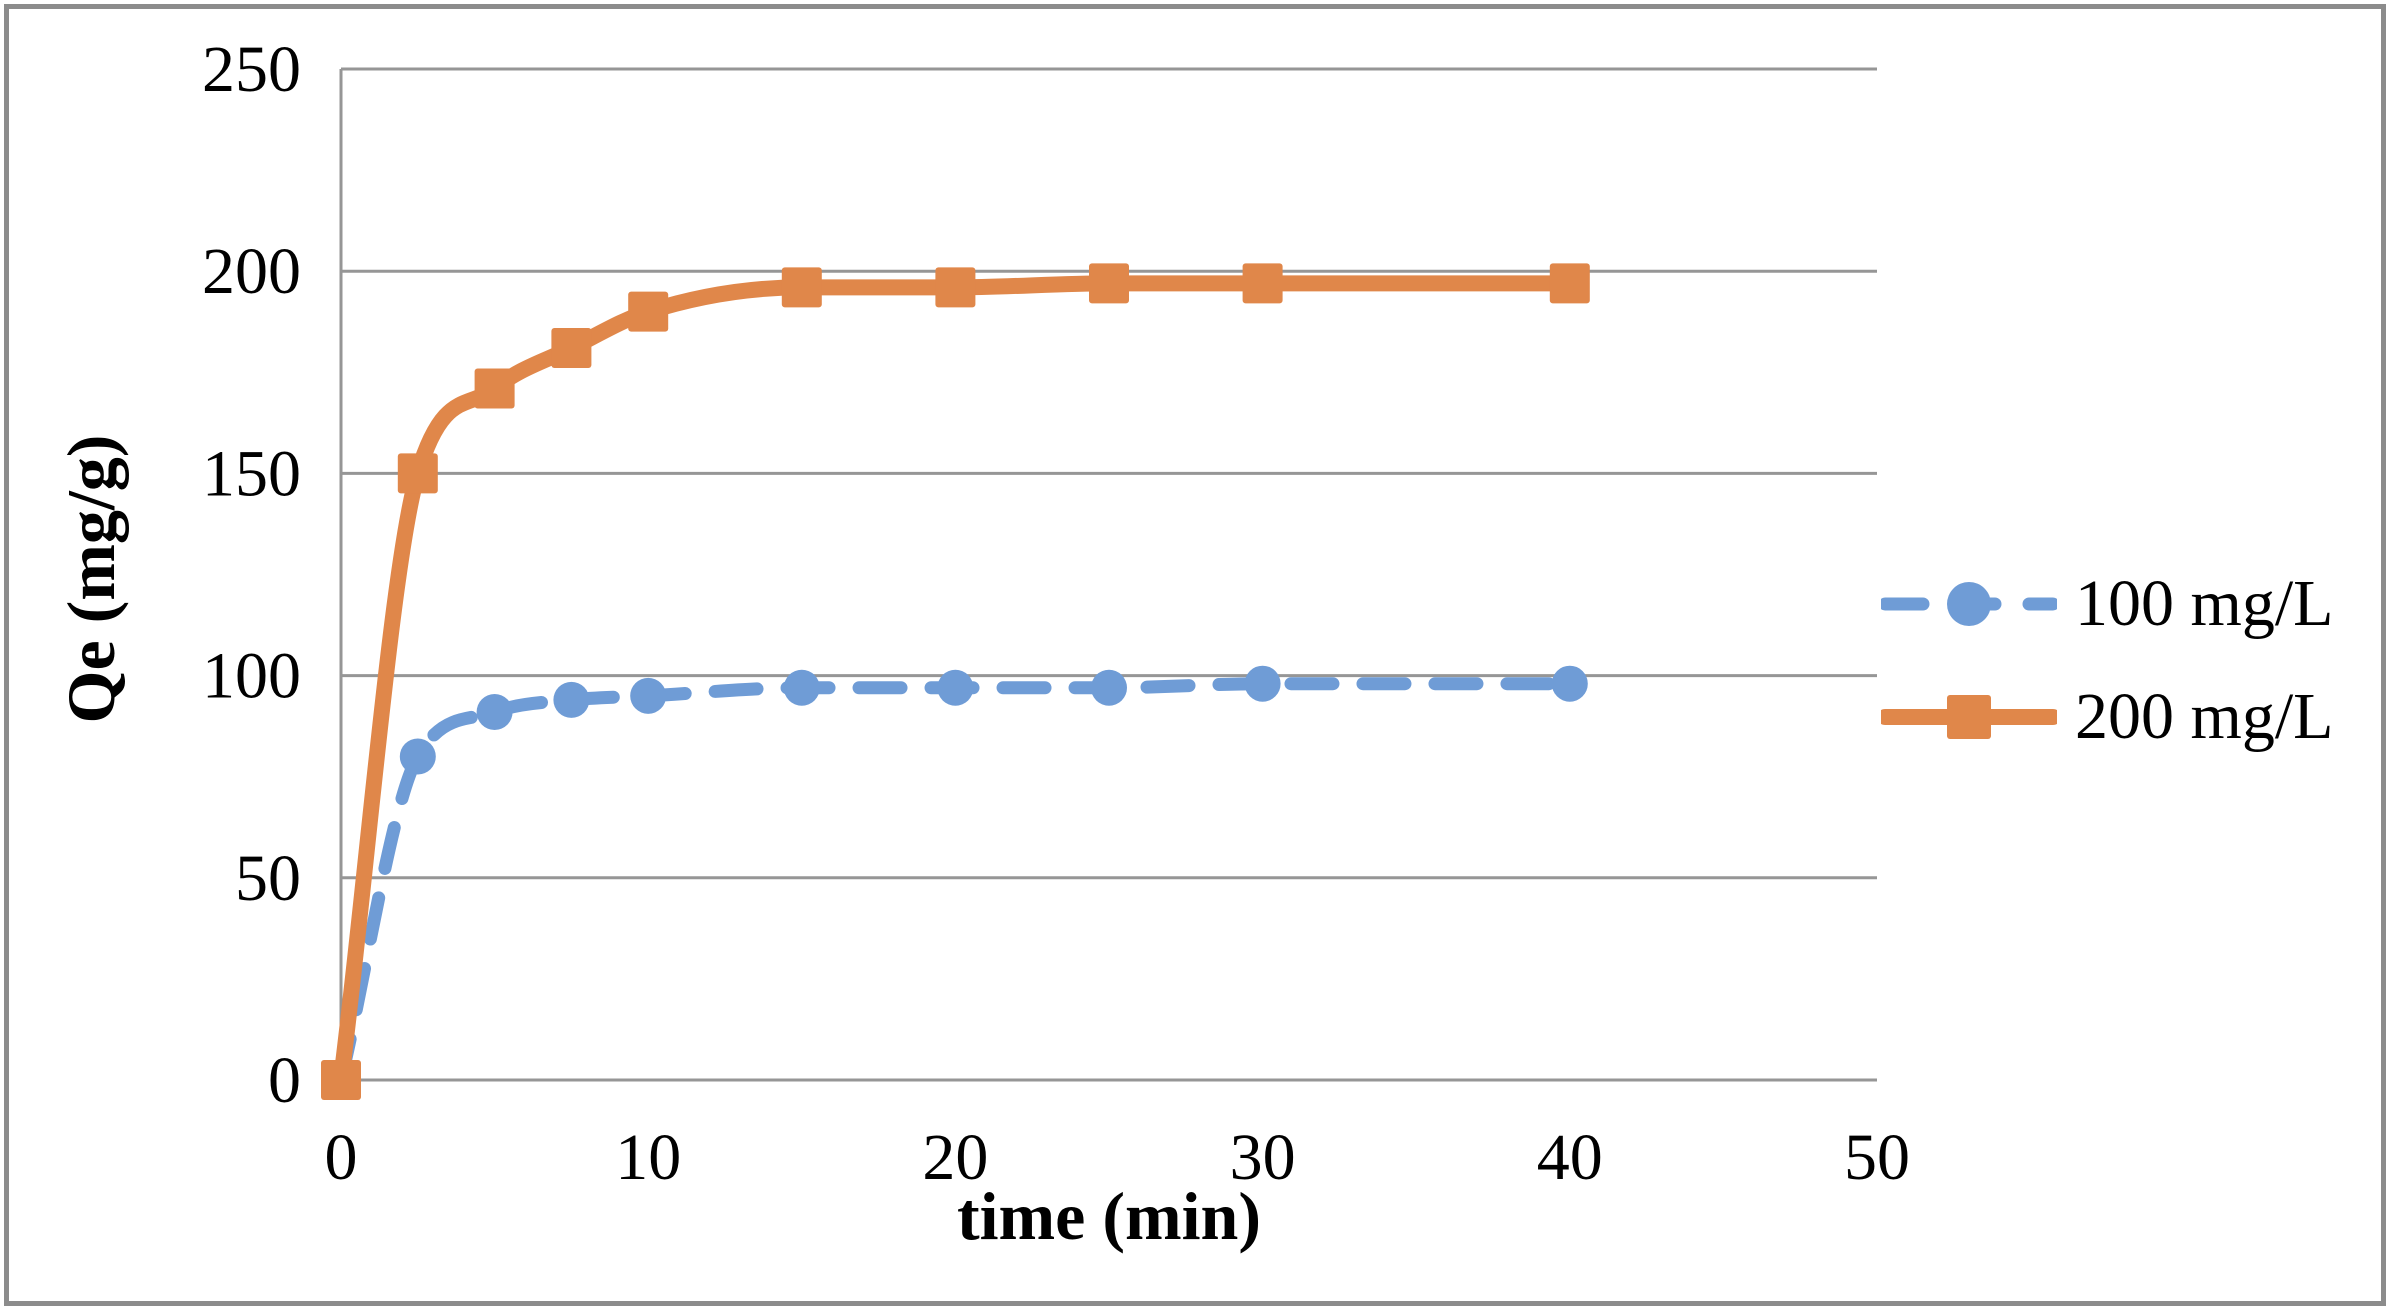 The height and width of the screenshot is (1310, 2390). Describe the element at coordinates (251, 271) in the screenshot. I see `y-tick-label-200: 200` at that location.